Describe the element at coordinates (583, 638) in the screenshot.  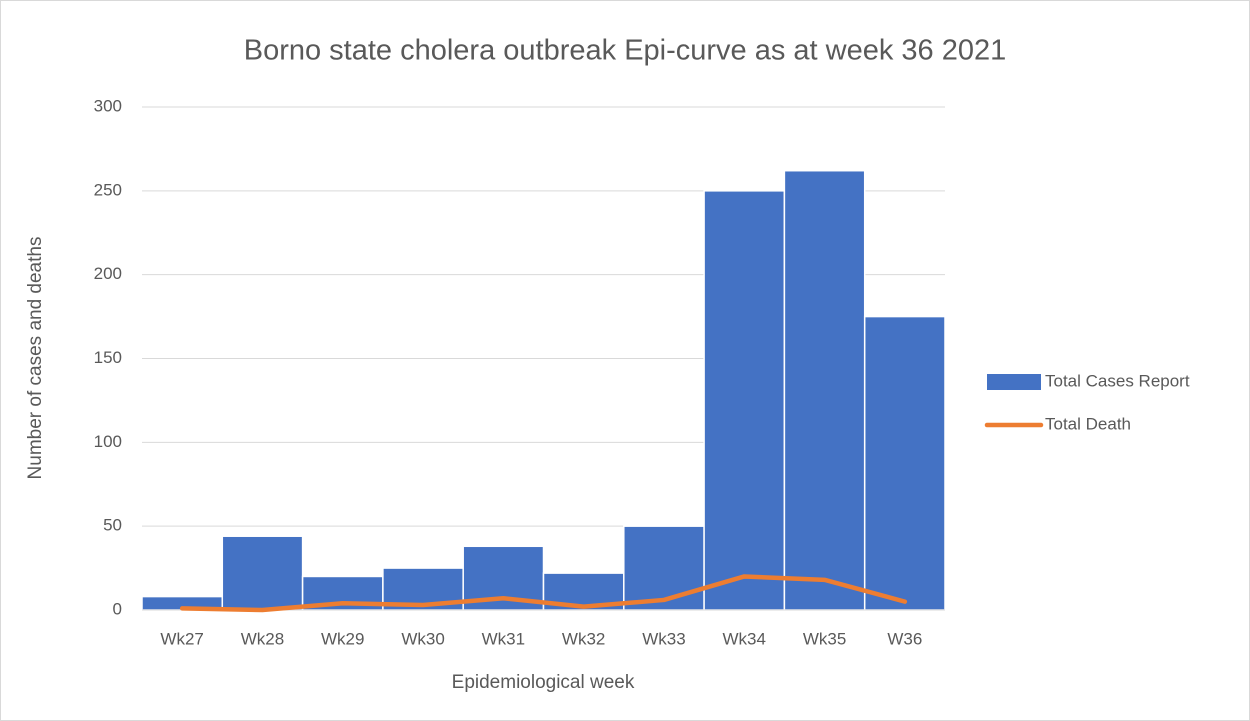
I see `x-tick-label: Wk32` at that location.